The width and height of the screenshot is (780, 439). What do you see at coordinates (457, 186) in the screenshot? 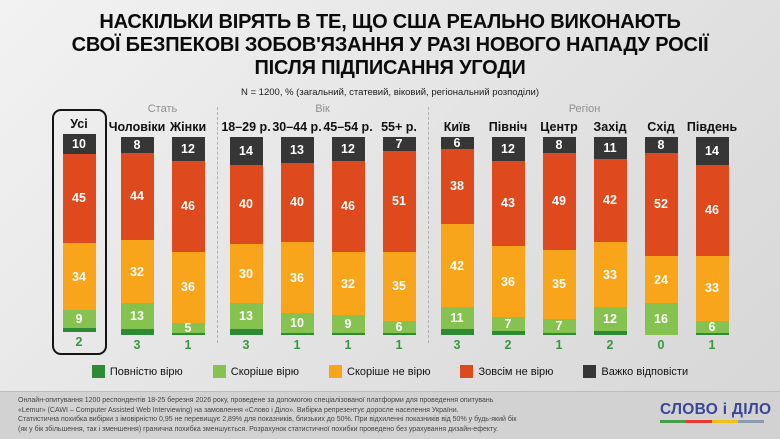
I see `segment-totally-no: 38` at bounding box center [457, 186].